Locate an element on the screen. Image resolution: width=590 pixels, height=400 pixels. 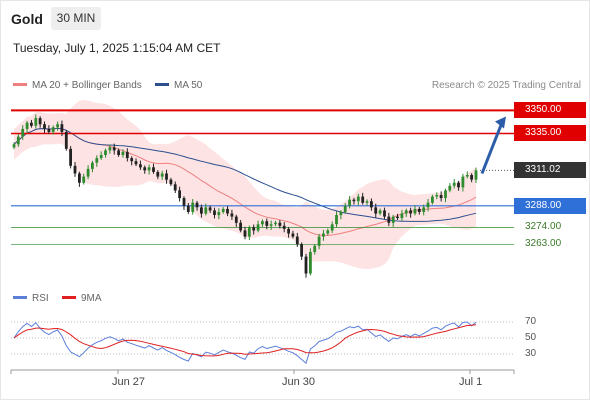
ma50-swatch is located at coordinates (162, 84).